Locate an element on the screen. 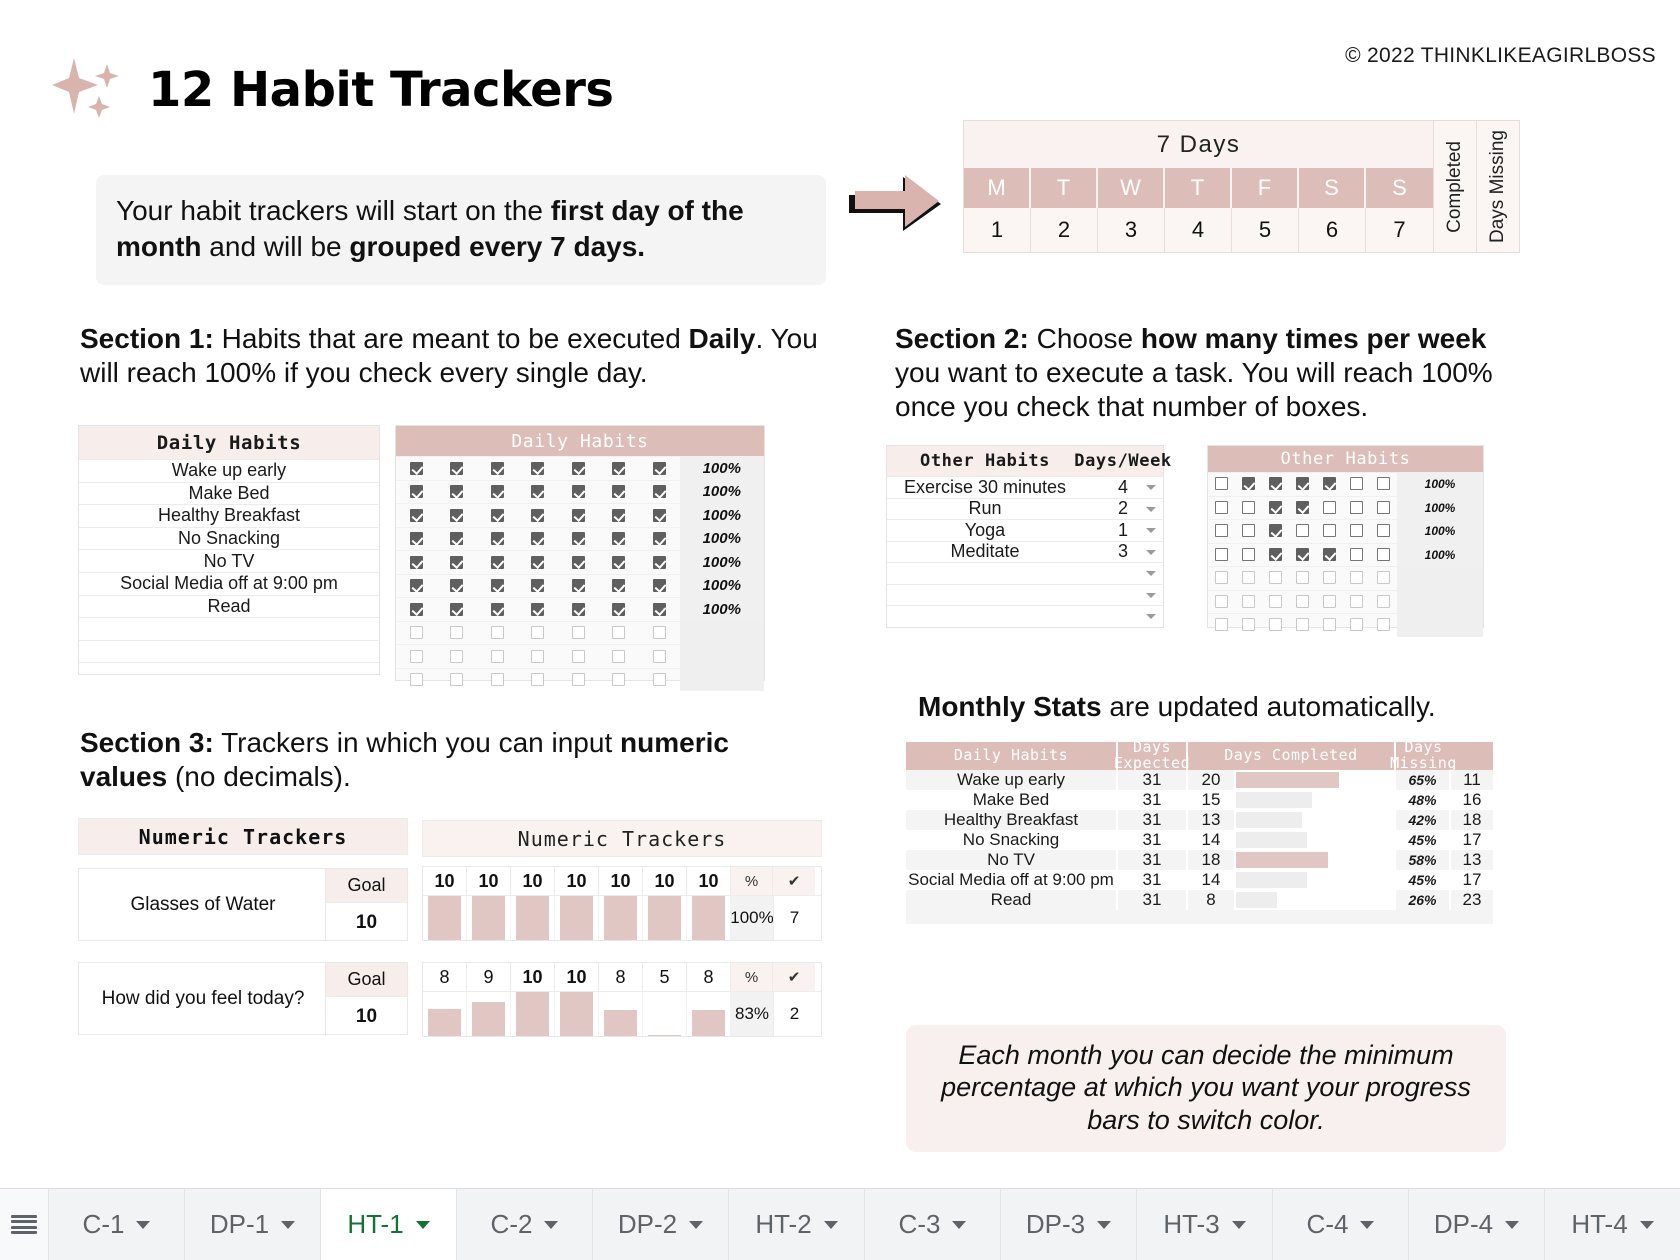 The image size is (1680, 1260). sheet-tab-c-1: C-1 is located at coordinates (116, 1224).